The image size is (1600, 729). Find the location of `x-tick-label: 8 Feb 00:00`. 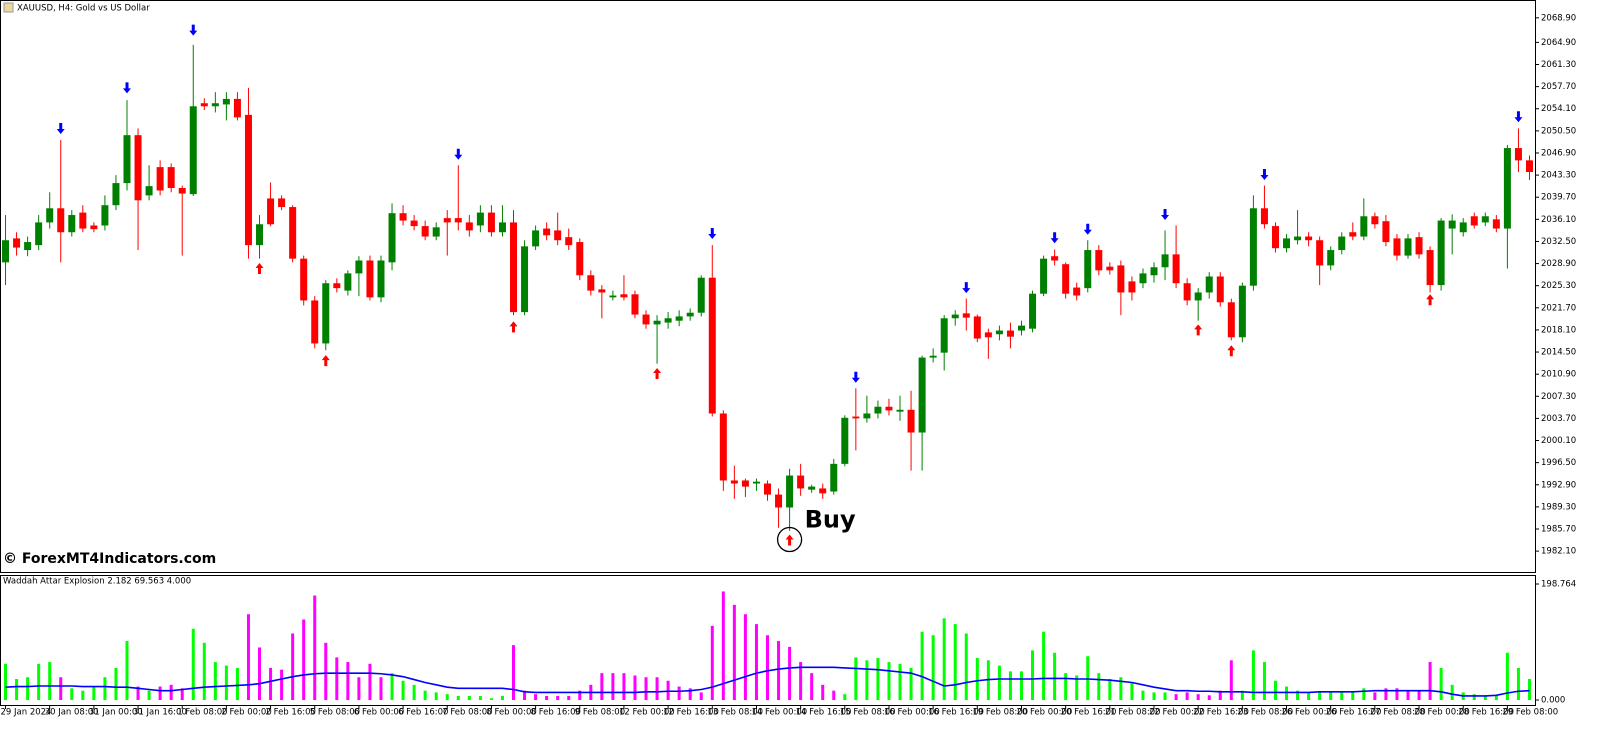

x-tick-label: 8 Feb 00:00 is located at coordinates (511, 713).